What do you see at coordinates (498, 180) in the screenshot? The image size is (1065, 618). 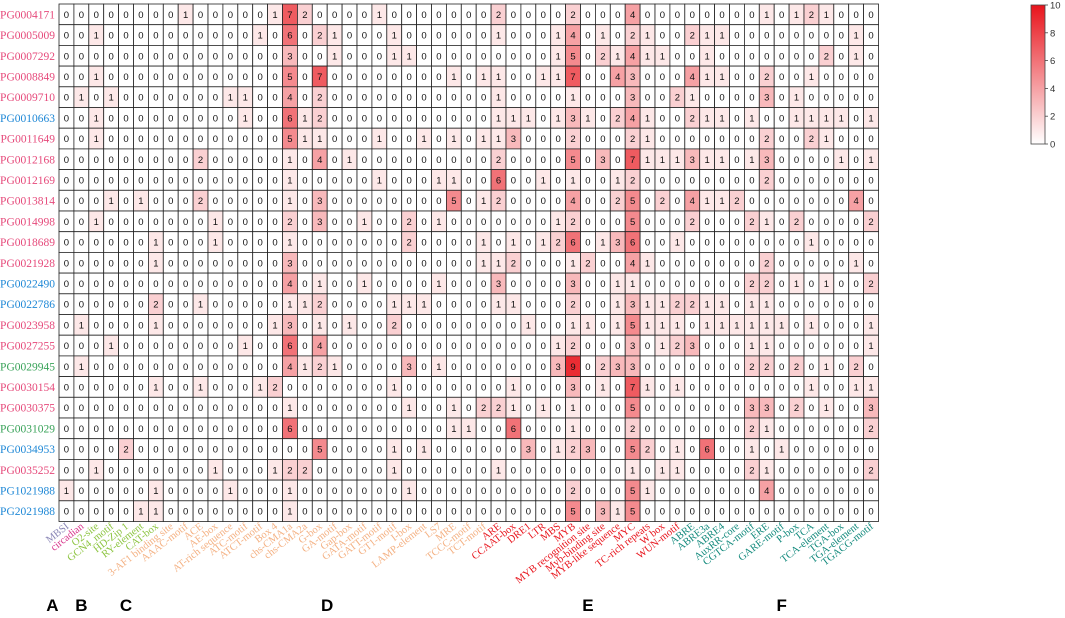 I see `cell-value: 6` at bounding box center [498, 180].